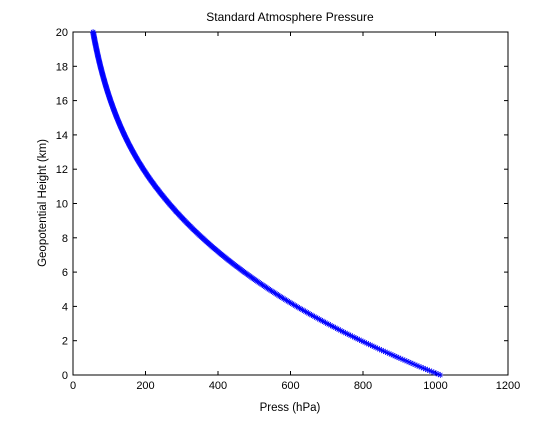  I want to click on x-tick-label: 400, so click(218, 386).